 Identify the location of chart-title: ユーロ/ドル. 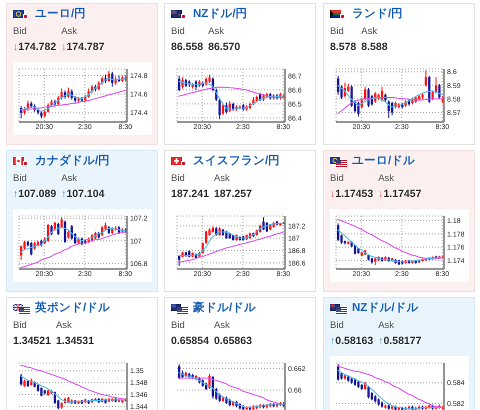
(384, 161).